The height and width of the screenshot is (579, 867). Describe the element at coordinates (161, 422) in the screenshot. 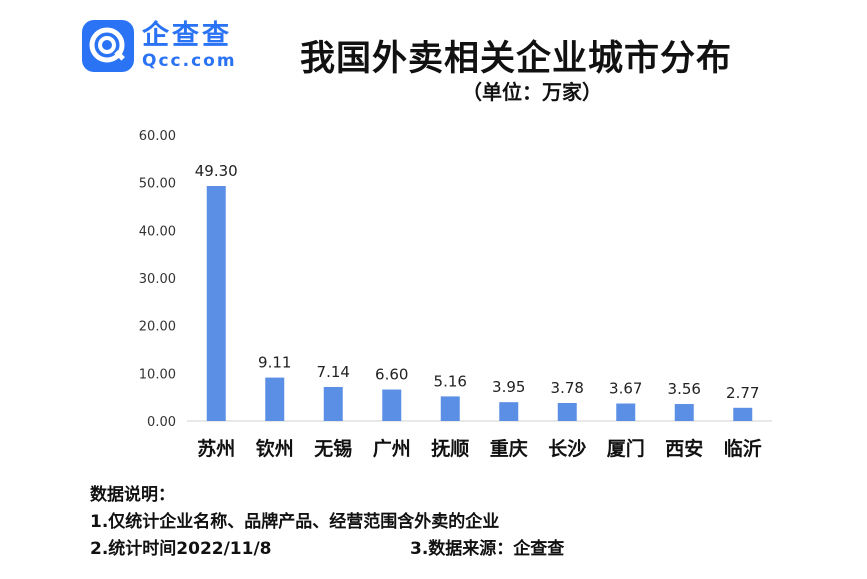

I see `y-tick-label: 0.00` at that location.